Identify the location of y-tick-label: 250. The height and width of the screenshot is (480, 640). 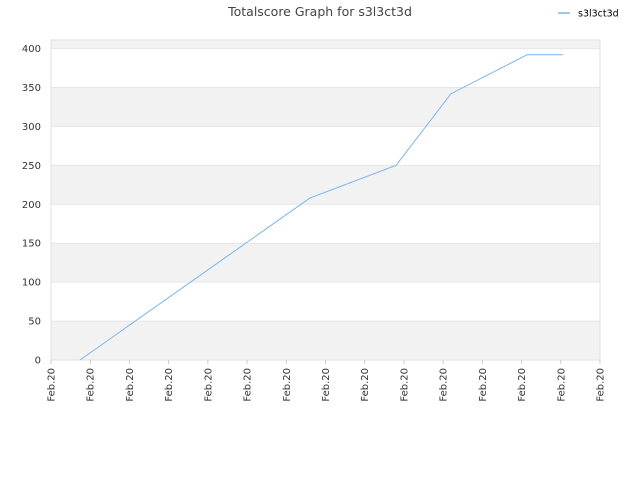
(31, 166).